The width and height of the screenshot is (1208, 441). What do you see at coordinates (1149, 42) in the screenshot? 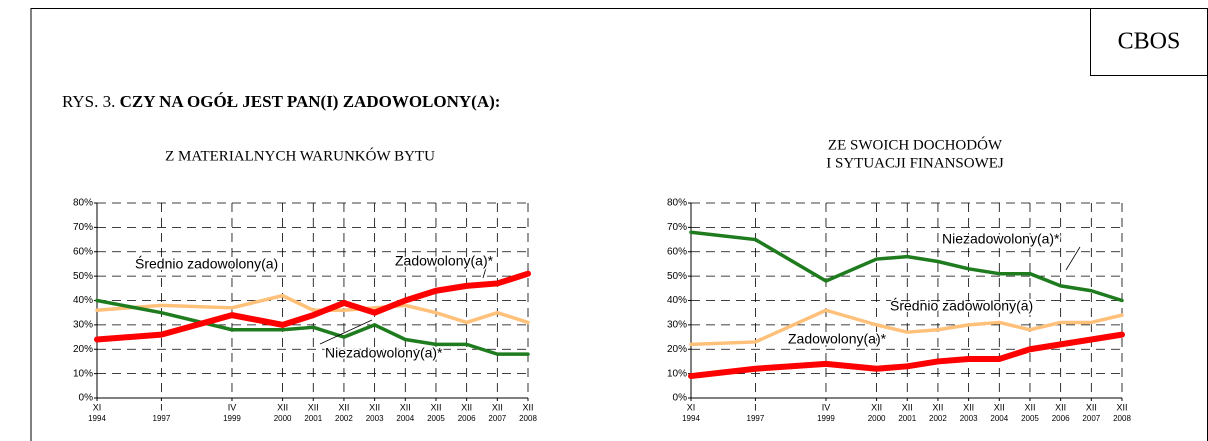
I see `brand: CBOS` at bounding box center [1149, 42].